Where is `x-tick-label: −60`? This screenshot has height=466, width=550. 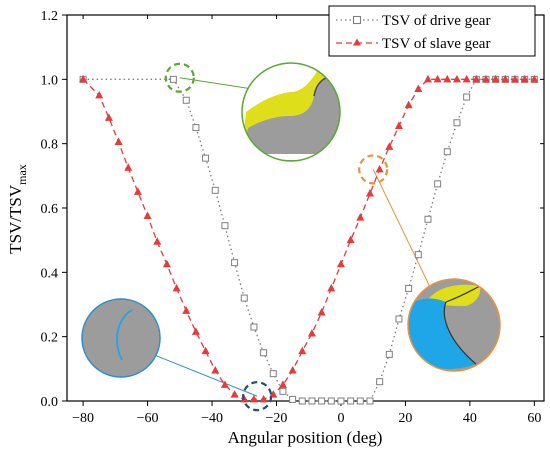 x-tick-label: −60 is located at coordinates (148, 418).